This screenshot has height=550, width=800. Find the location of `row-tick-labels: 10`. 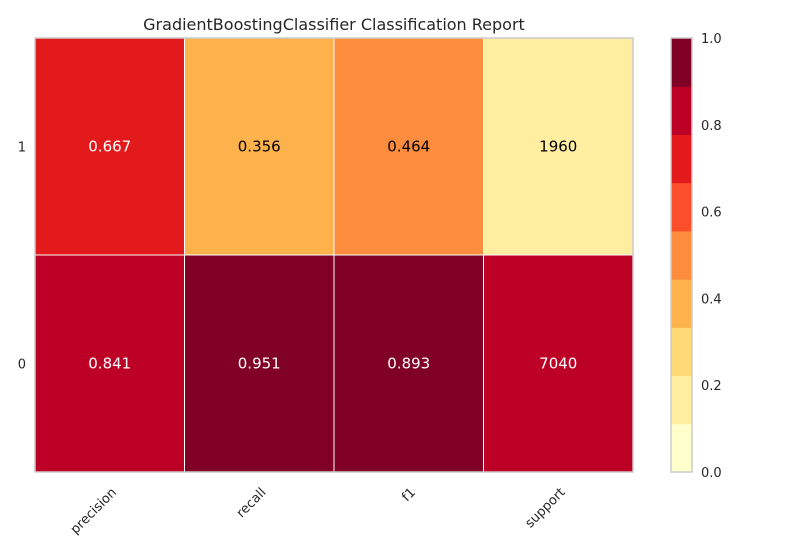

row-tick-labels: 10 is located at coordinates (22, 257).